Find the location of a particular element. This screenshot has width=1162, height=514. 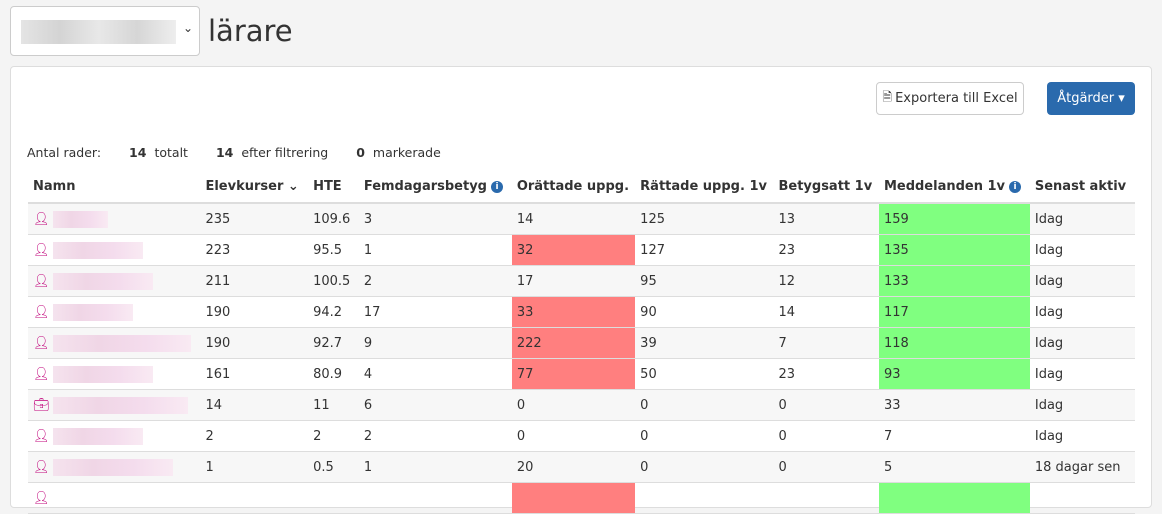

column-label: Senast aktiv is located at coordinates (1080, 186).